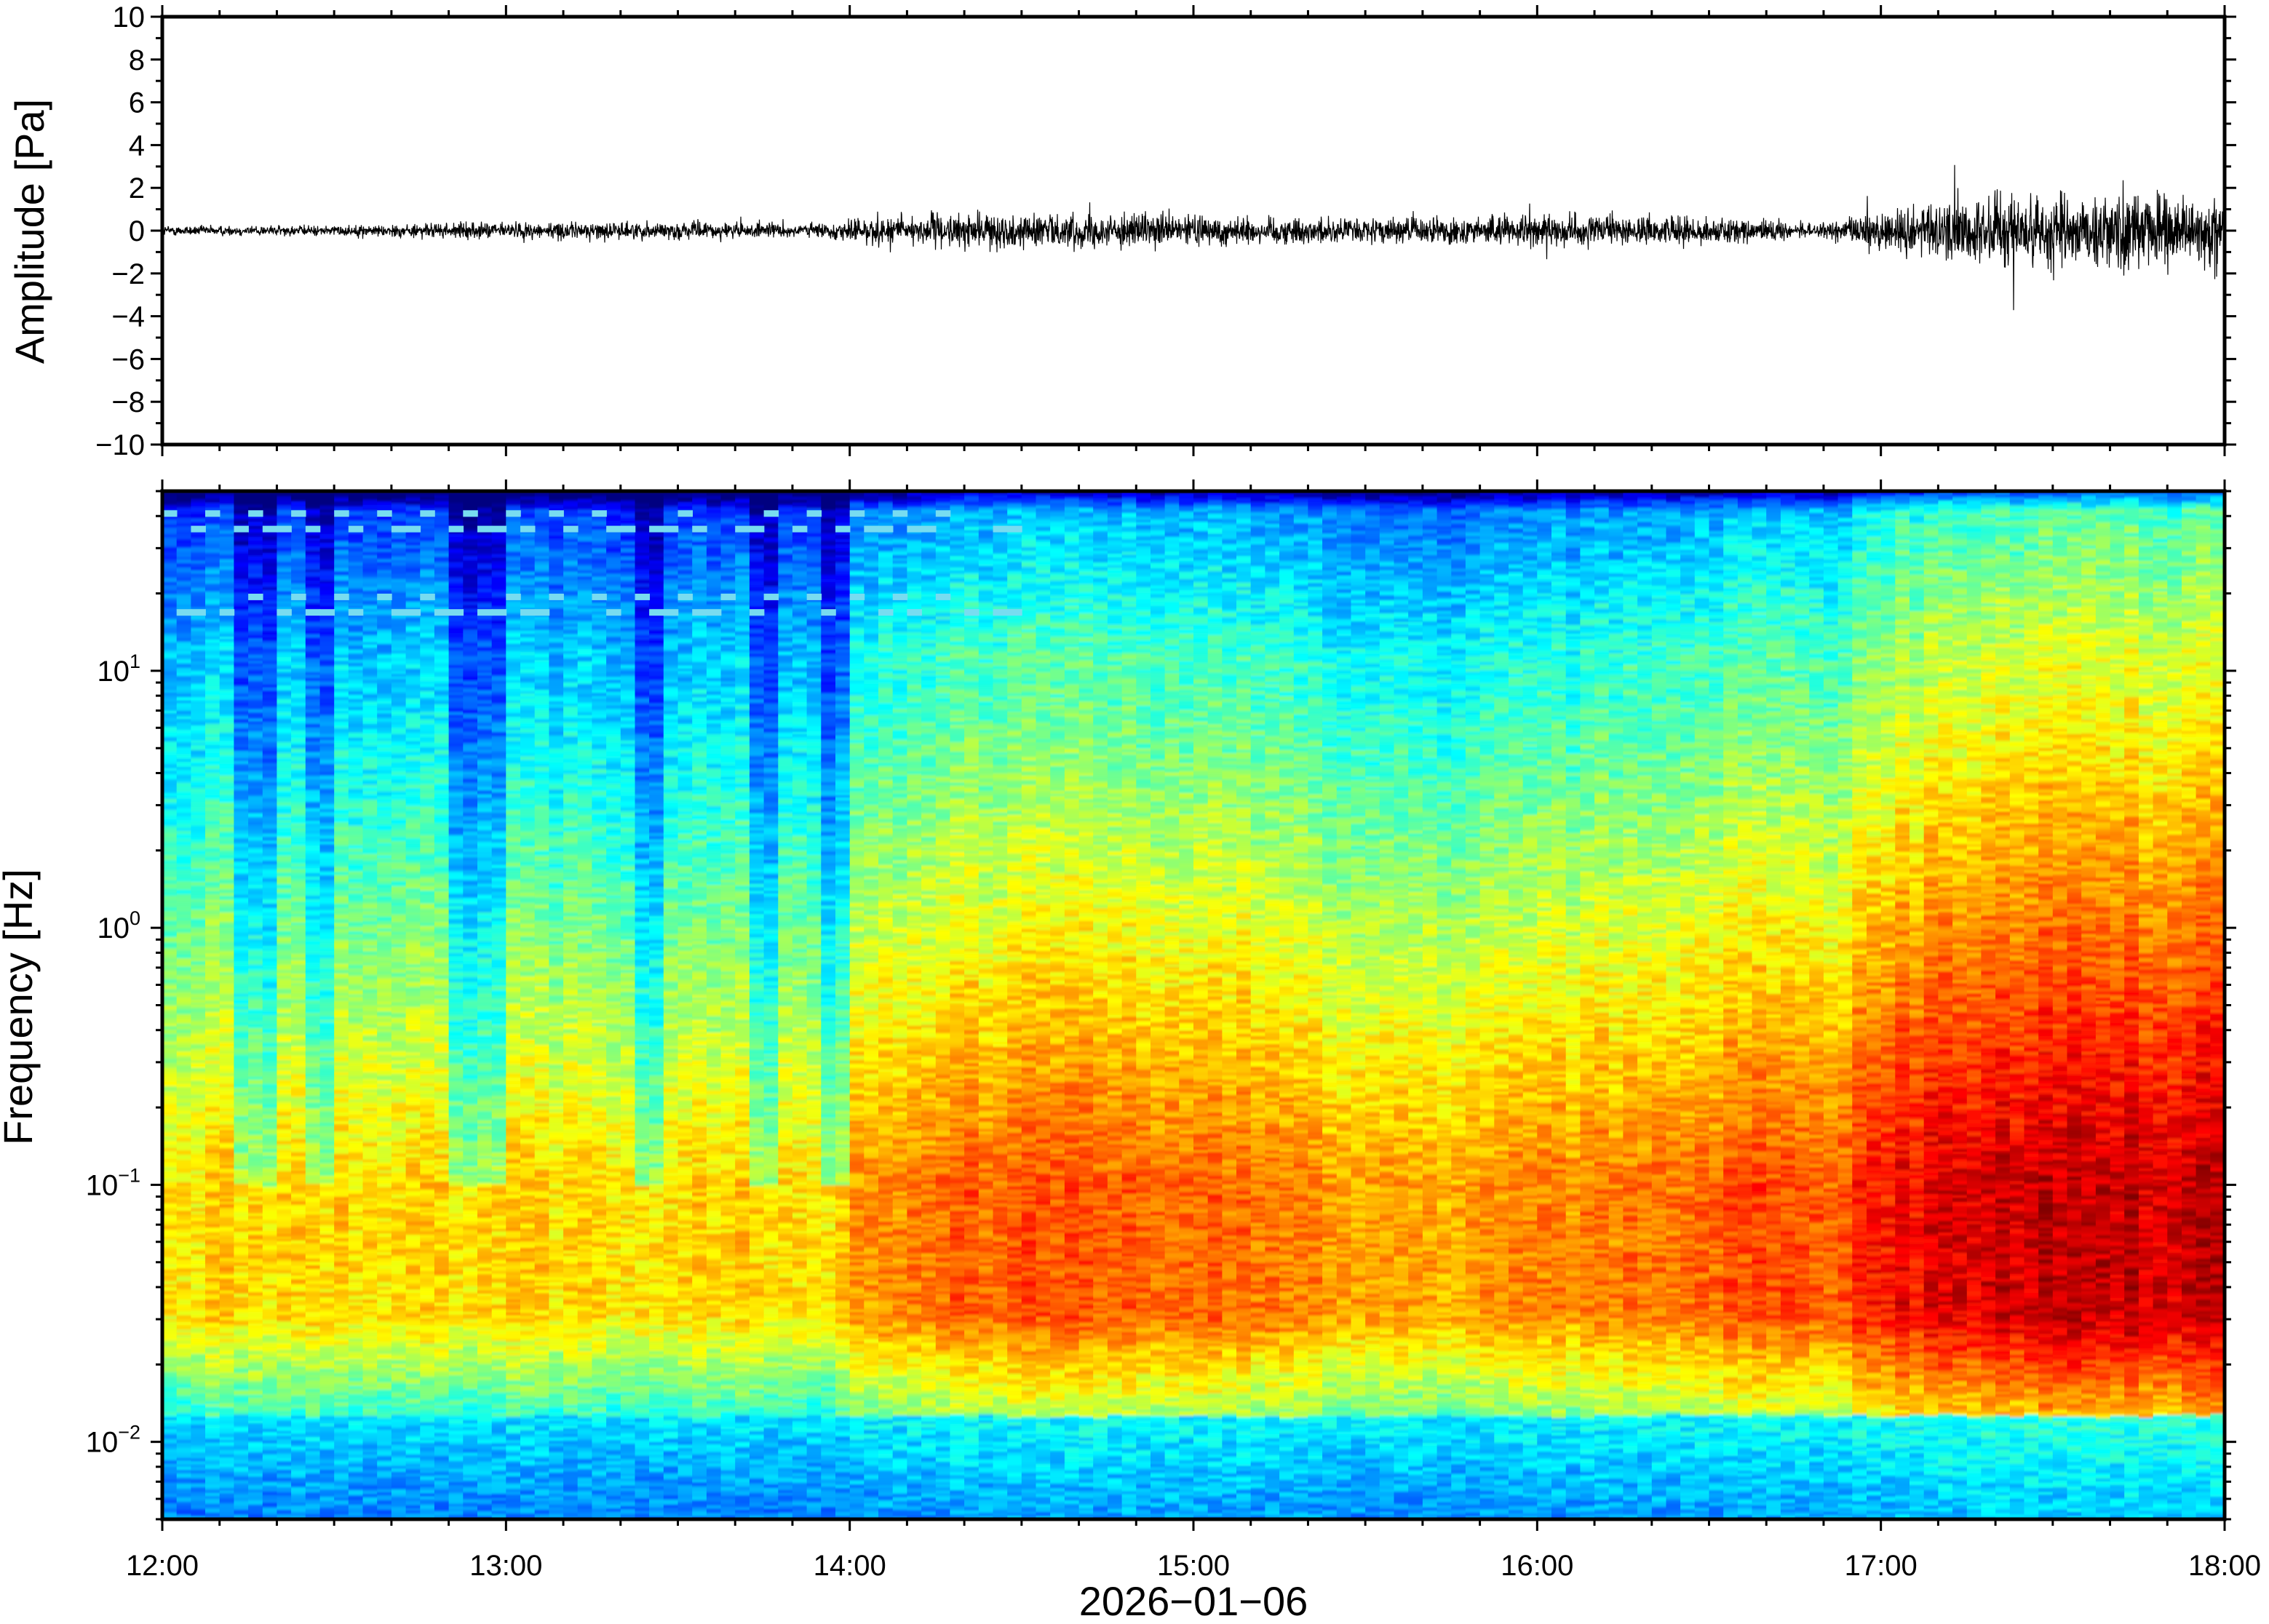  What do you see at coordinates (119, 925) in the screenshot?
I see `y-tick-label: 10⁰` at bounding box center [119, 925].